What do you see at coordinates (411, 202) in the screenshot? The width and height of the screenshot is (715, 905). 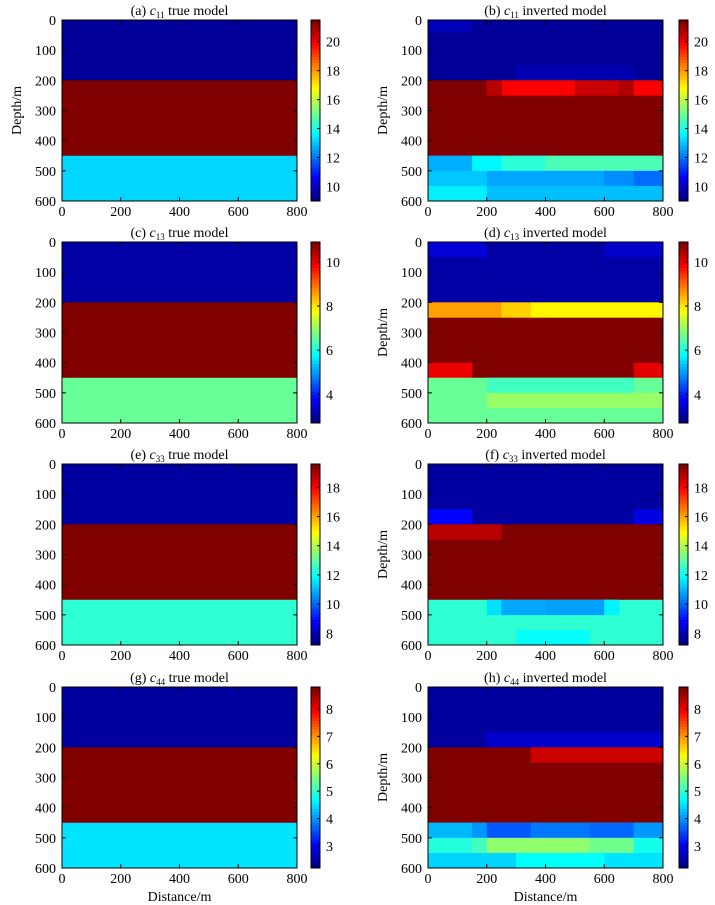 I see `y-tick-label: 600` at bounding box center [411, 202].